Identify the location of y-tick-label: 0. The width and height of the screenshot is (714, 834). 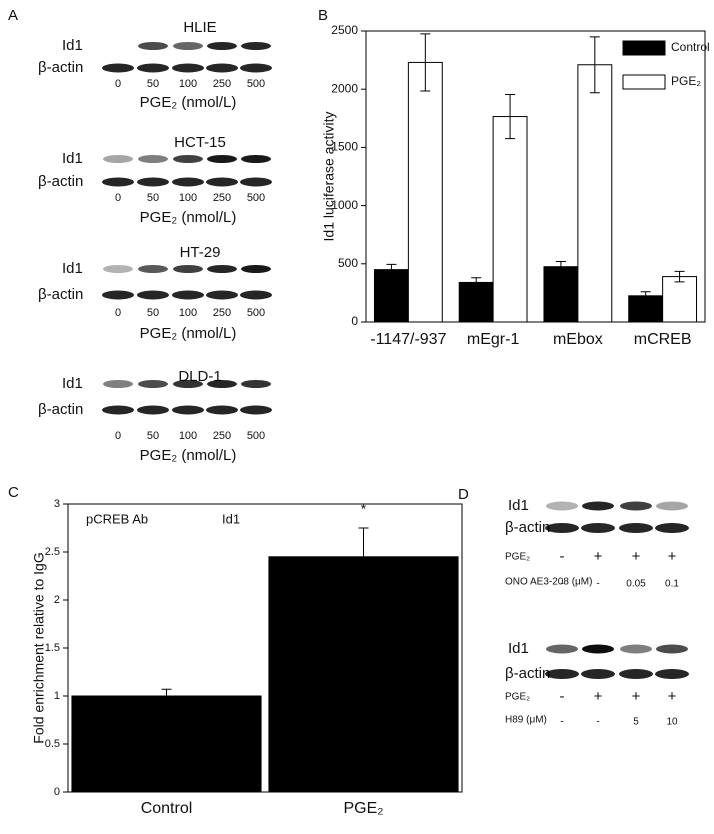
(354, 321).